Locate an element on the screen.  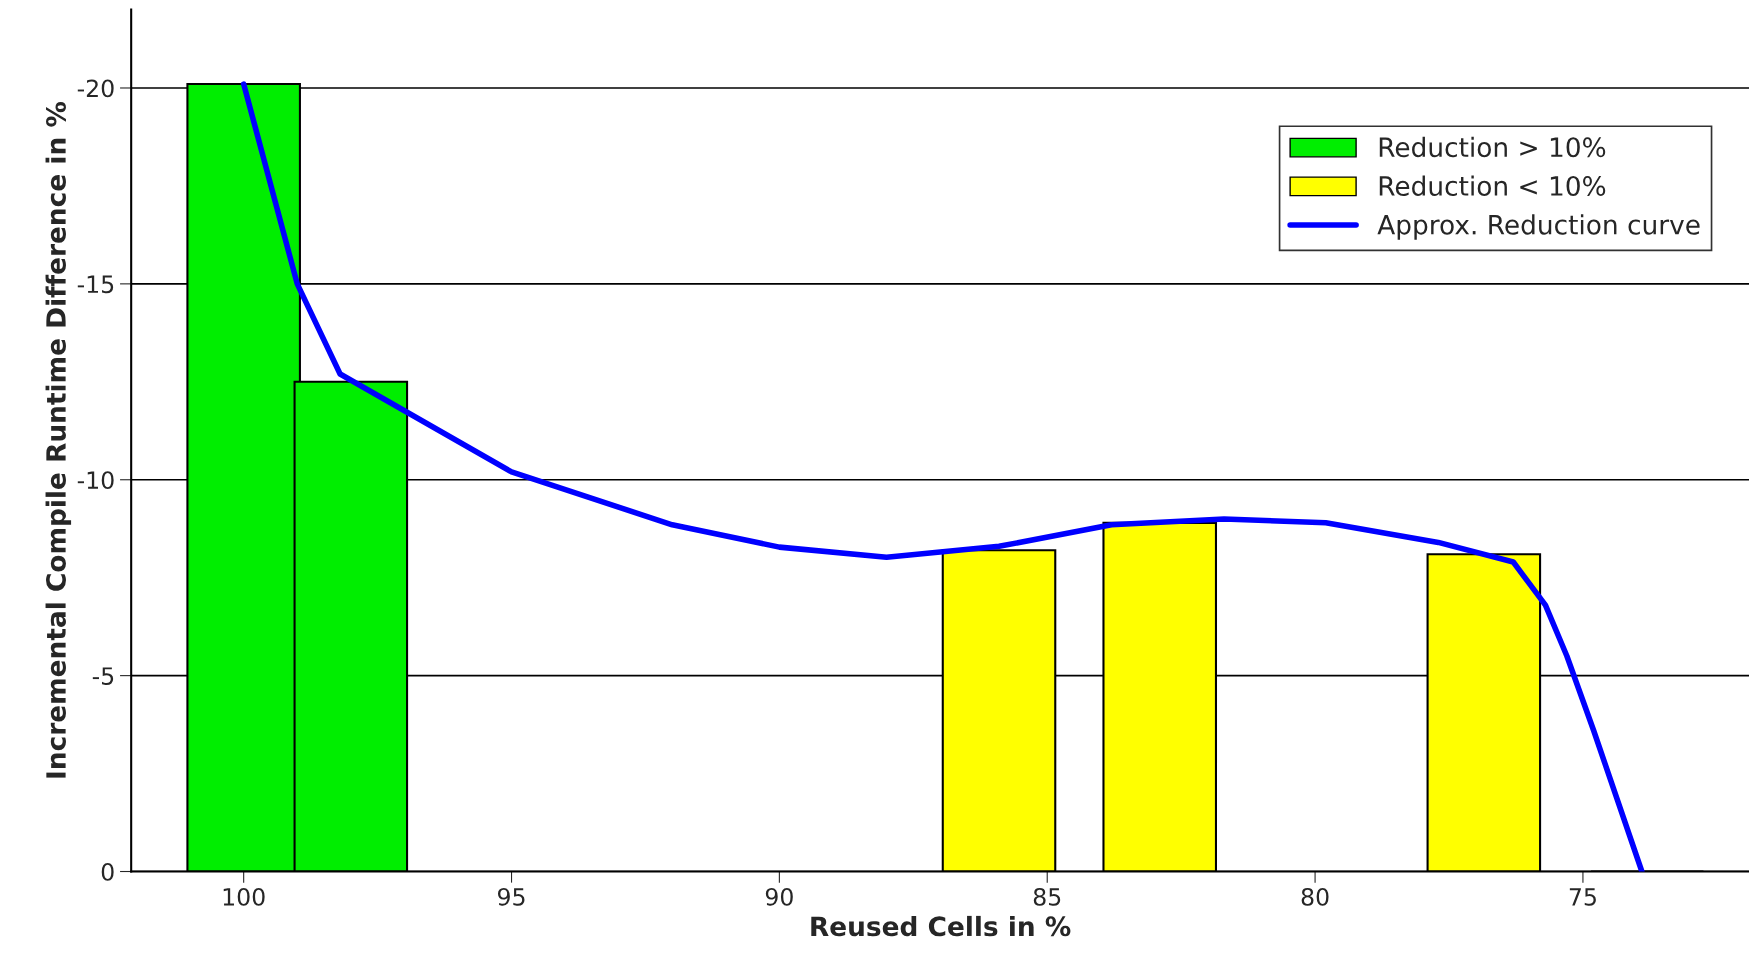
y-tick-label: -15 is located at coordinates (95, 284).